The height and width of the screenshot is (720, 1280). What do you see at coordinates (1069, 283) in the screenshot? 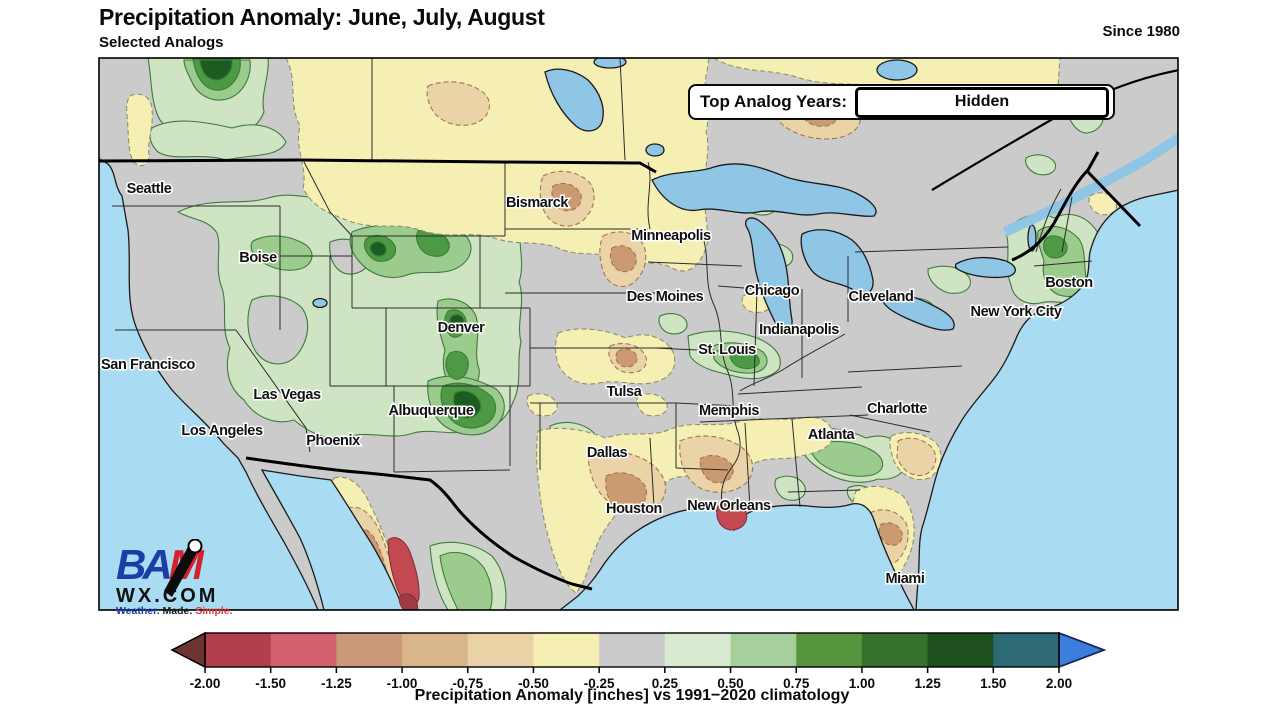
I see `city-label-boston: Boston` at bounding box center [1069, 283].